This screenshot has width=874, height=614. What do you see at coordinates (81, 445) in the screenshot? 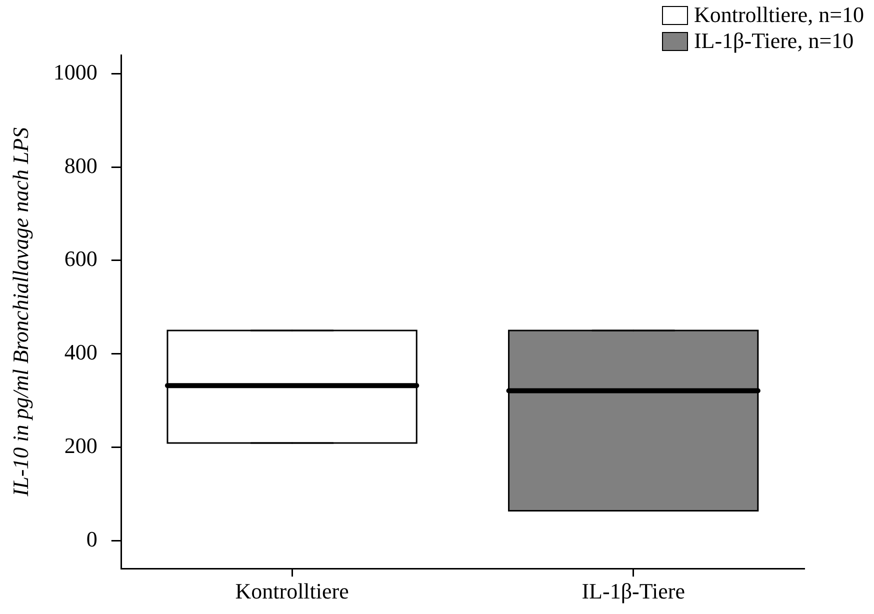
I see `y-tick-label: 200` at bounding box center [81, 445].